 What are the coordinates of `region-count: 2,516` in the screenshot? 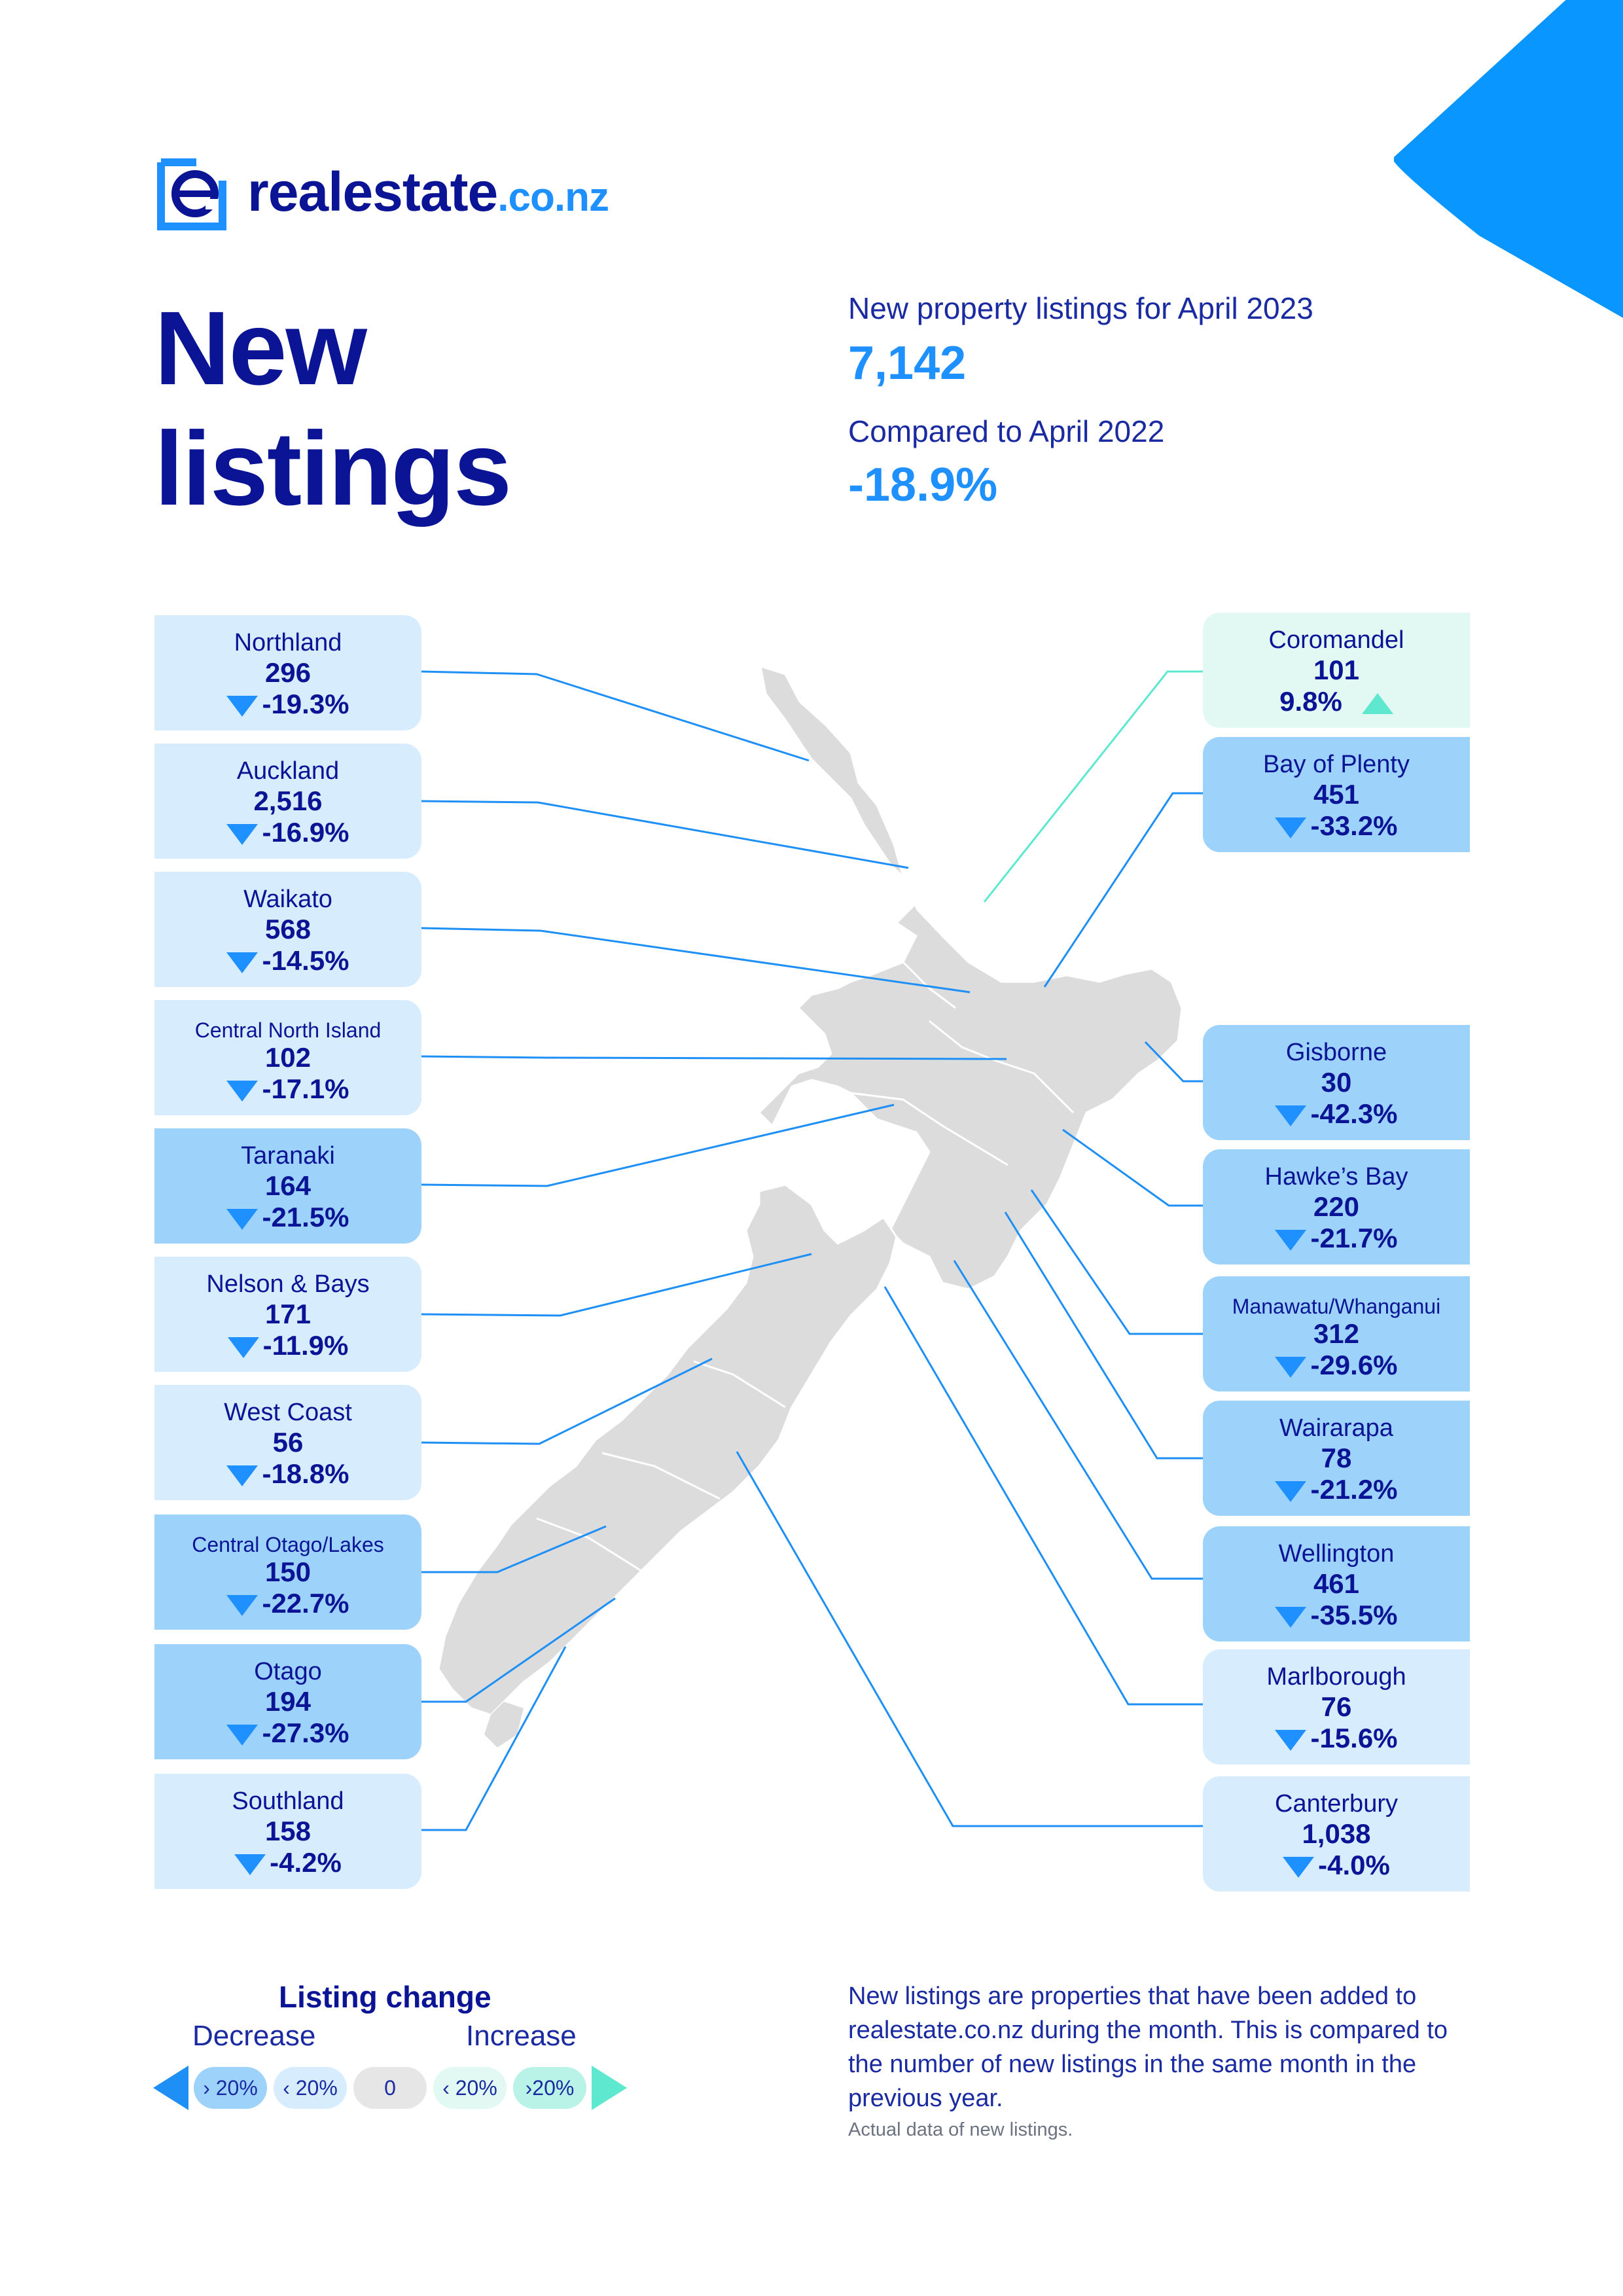 It's located at (288, 800).